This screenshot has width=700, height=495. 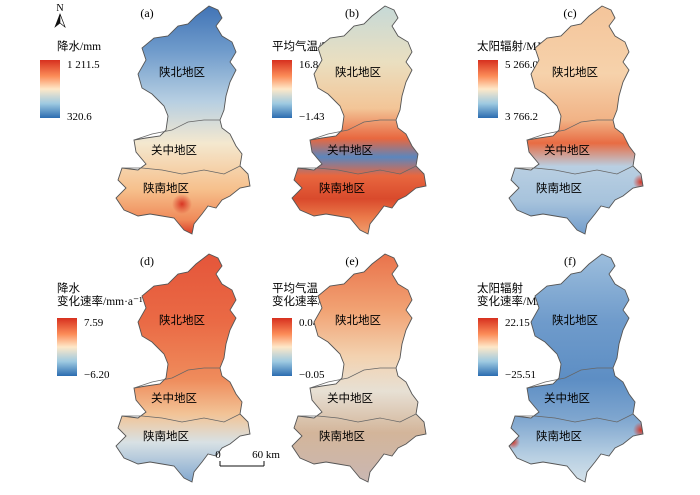 What do you see at coordinates (68, 288) in the screenshot?
I see `legend-title: 降水` at bounding box center [68, 288].